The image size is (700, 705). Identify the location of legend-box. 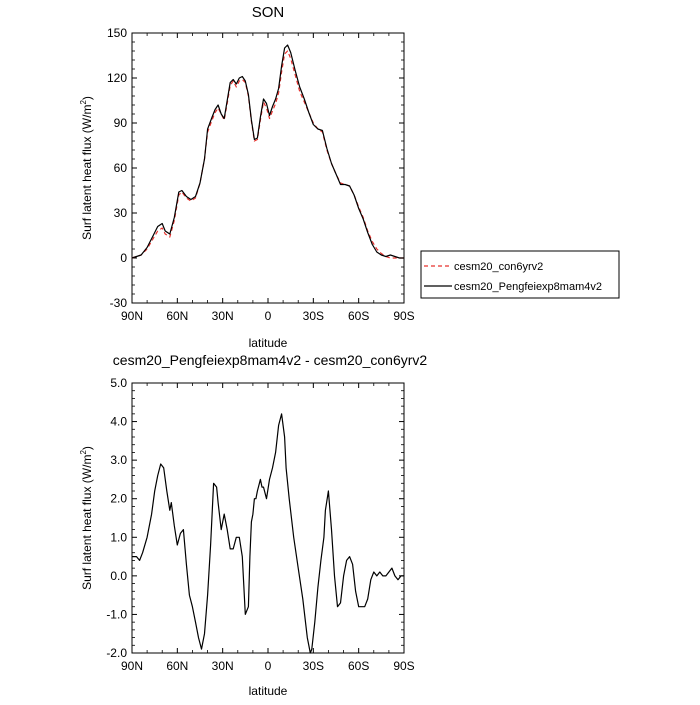
(520, 274).